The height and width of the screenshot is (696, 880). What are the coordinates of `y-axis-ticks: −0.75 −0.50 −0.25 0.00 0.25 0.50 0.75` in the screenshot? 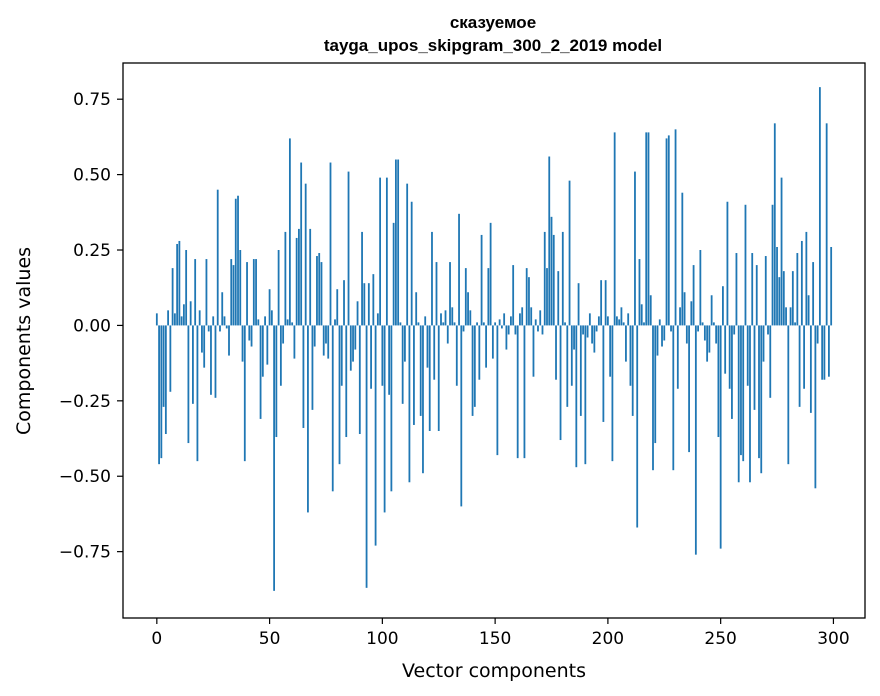 It's located at (91, 326).